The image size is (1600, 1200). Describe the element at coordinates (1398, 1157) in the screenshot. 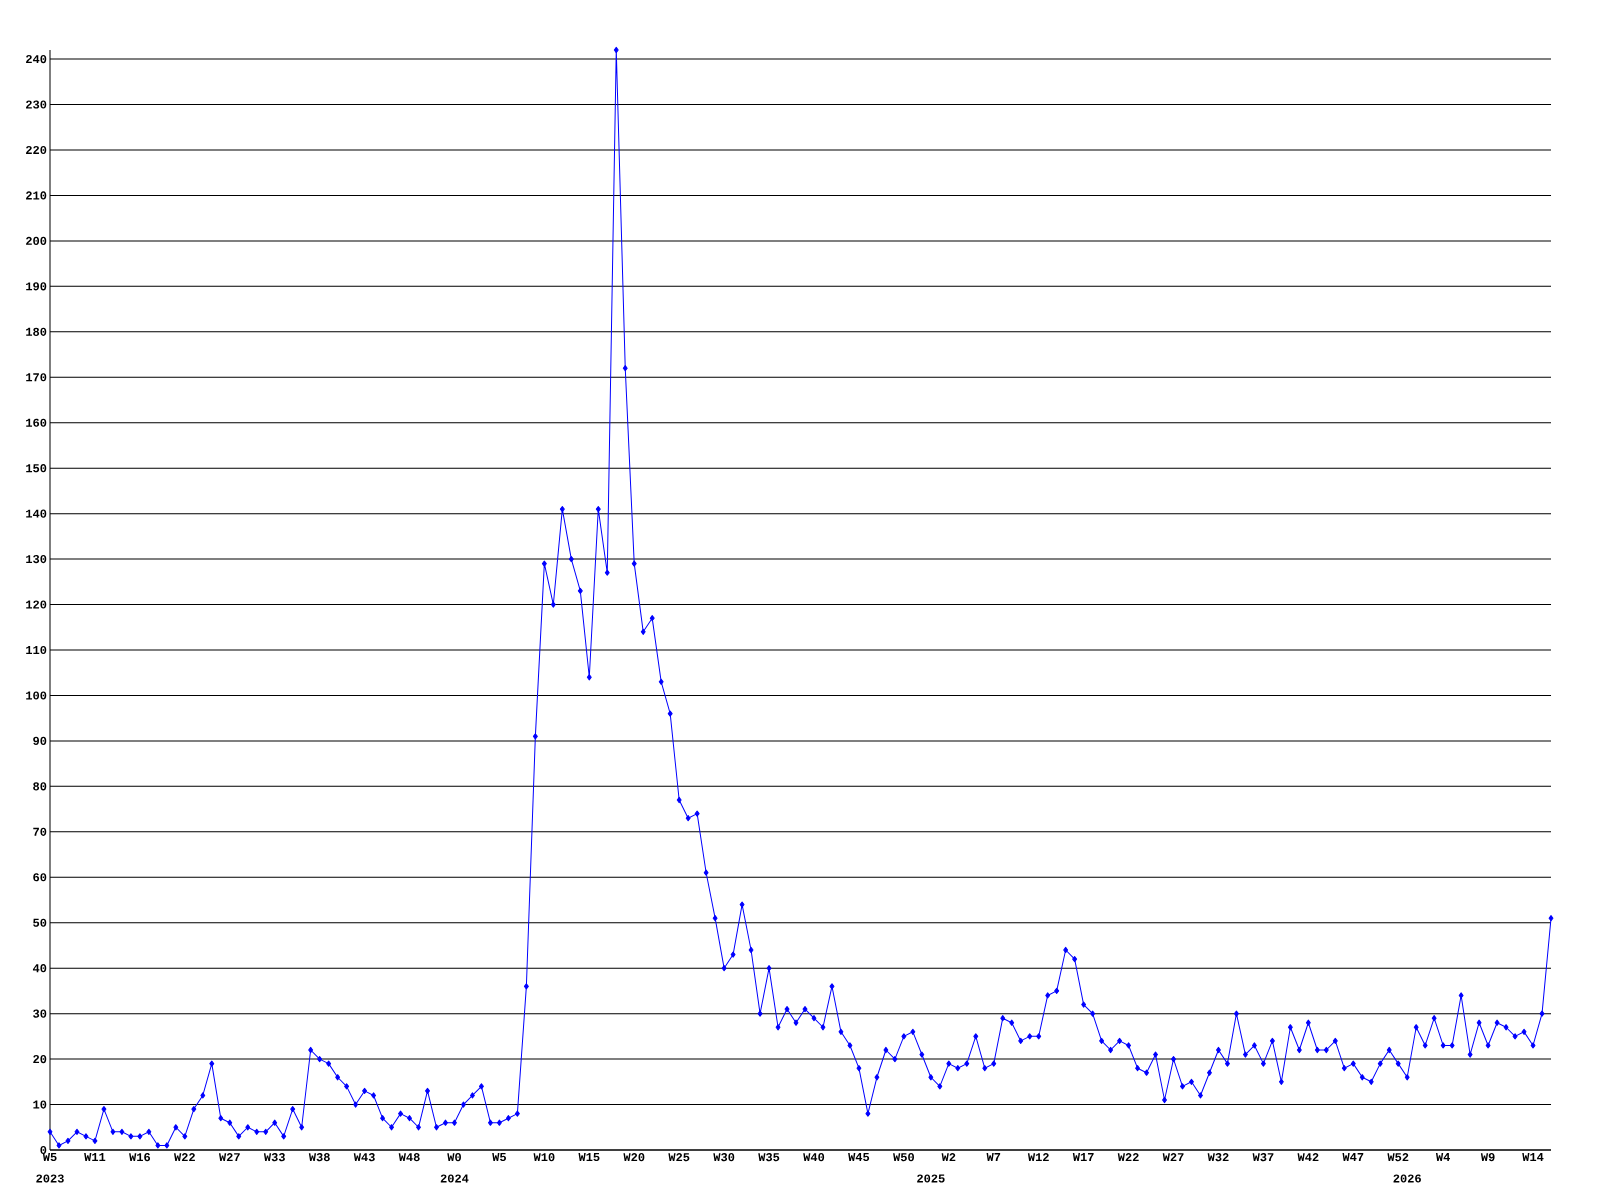

I see `x-tick-label: W52` at that location.